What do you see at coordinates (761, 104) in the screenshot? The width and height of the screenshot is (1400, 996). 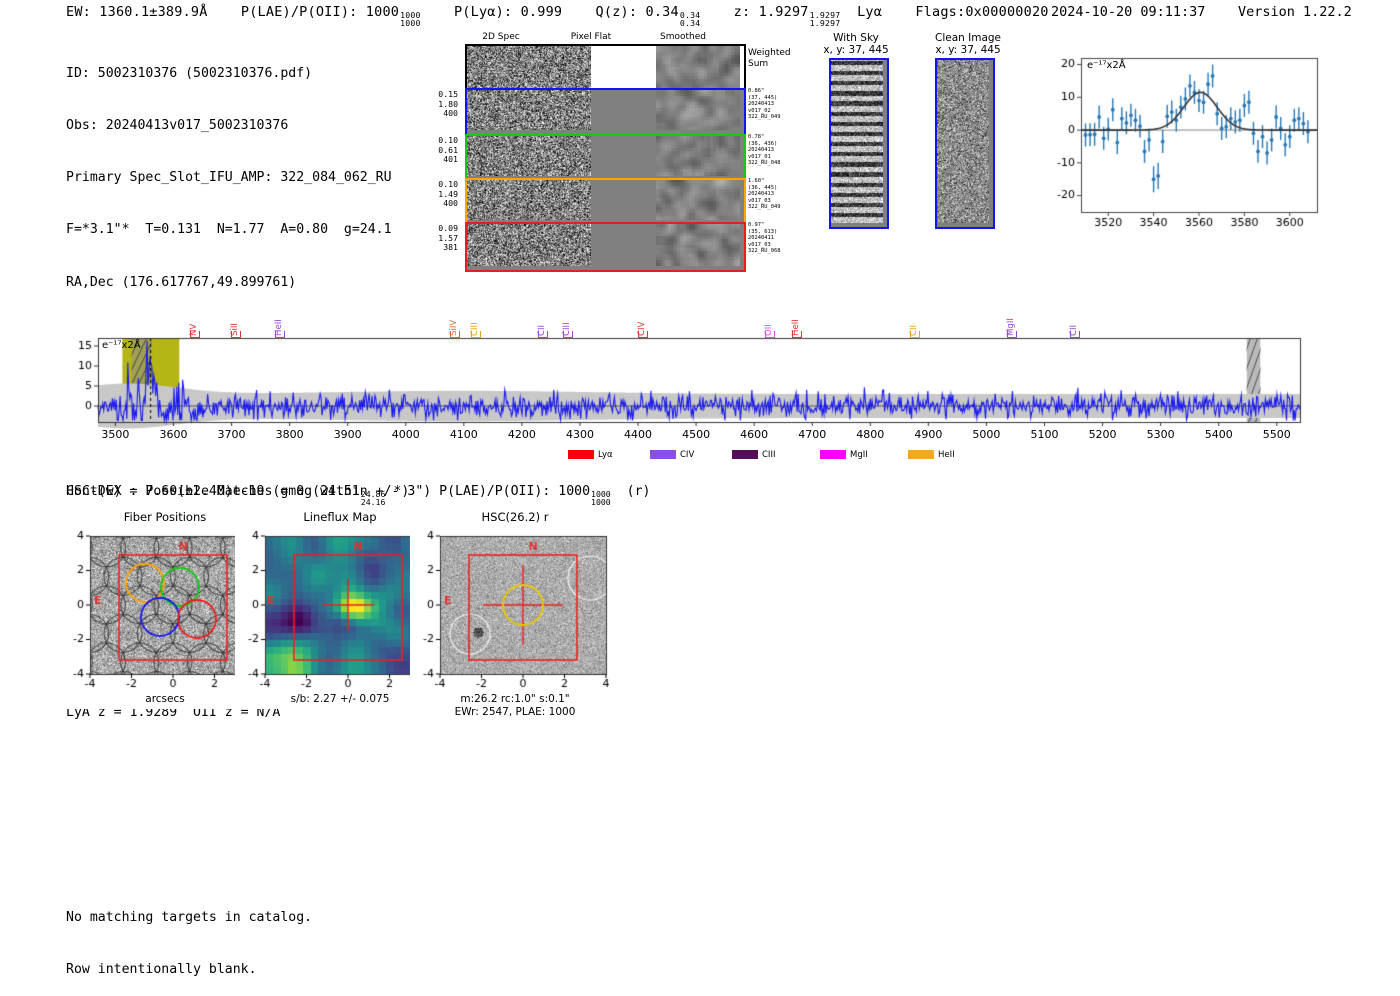 I see `fiber-row-0-meta-2: 20240413` at bounding box center [761, 104].